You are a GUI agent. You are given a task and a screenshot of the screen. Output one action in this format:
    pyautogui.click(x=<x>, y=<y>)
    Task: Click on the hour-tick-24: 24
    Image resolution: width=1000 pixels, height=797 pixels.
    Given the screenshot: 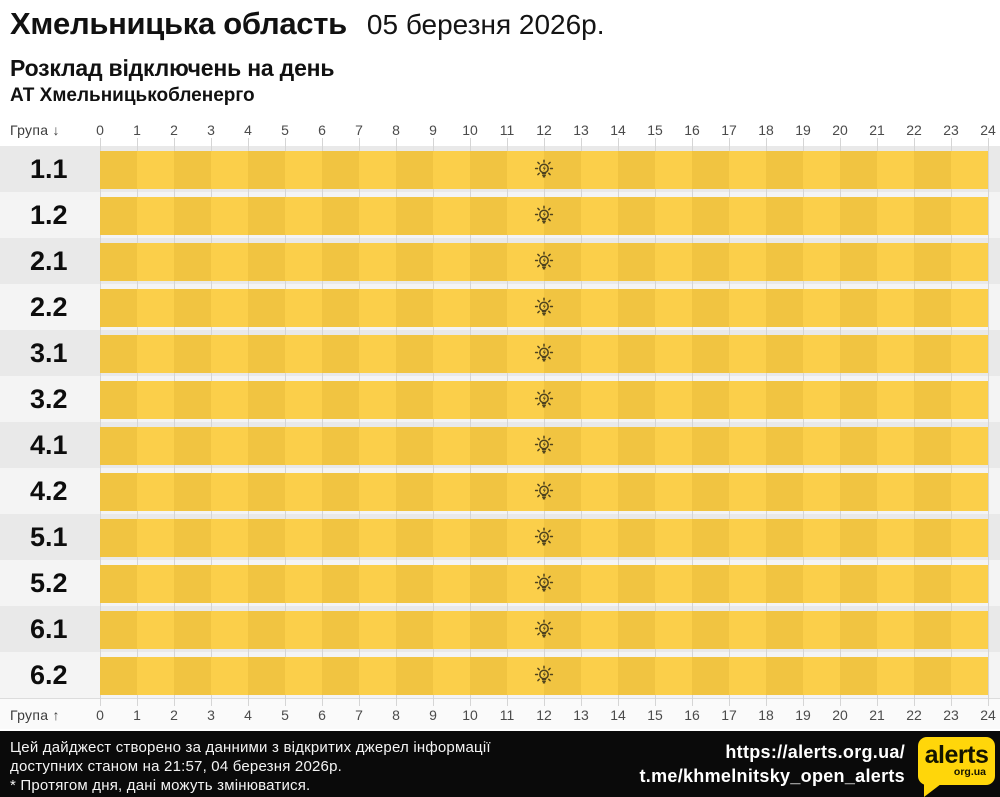 What is the action you would take?
    pyautogui.click(x=988, y=130)
    